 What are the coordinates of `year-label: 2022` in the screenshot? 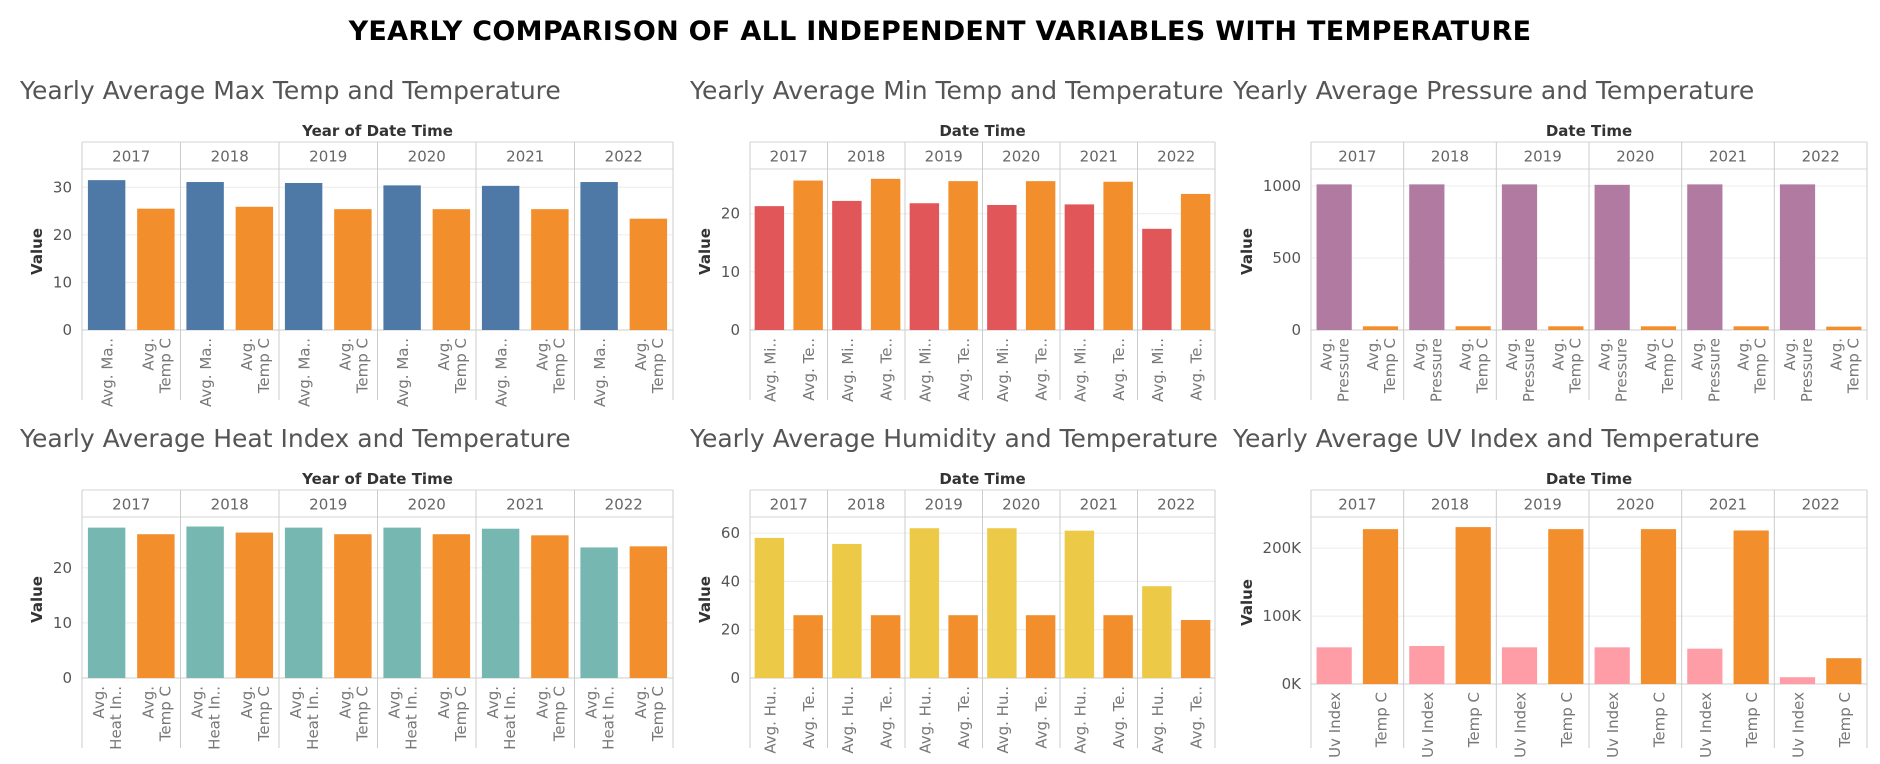 It's located at (624, 157).